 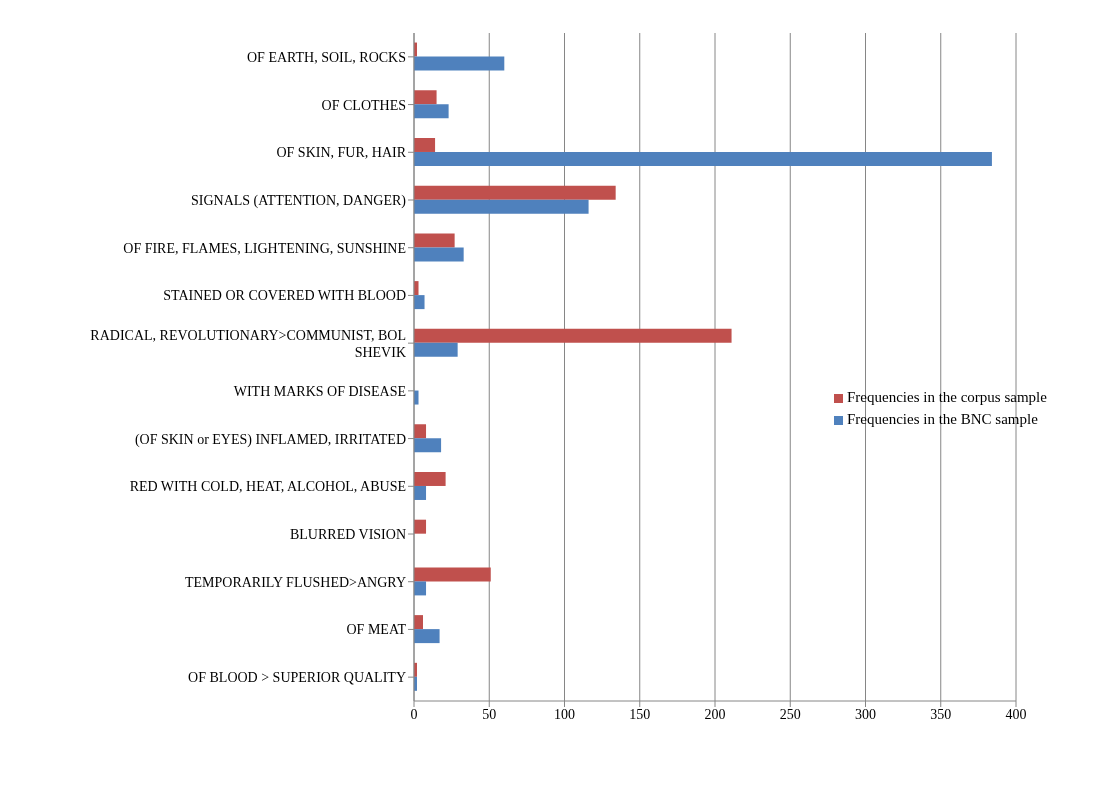 What do you see at coordinates (319, 391) in the screenshot?
I see `y-tick-label: WITH MARKS OF DISEASE` at bounding box center [319, 391].